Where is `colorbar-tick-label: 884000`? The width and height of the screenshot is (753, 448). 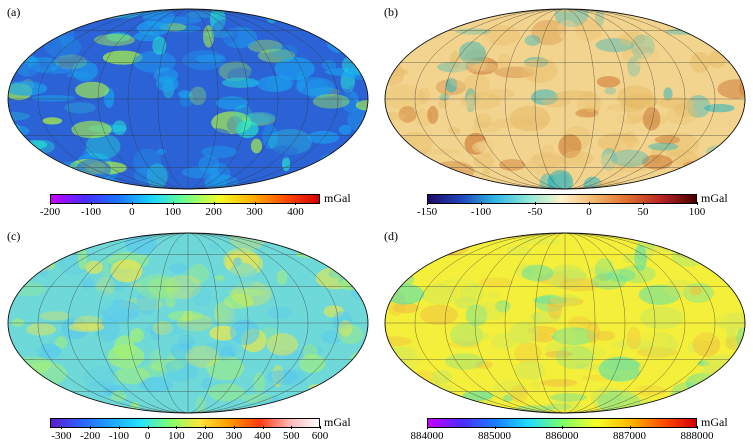 colorbar-tick-label: 884000 is located at coordinates (427, 436).